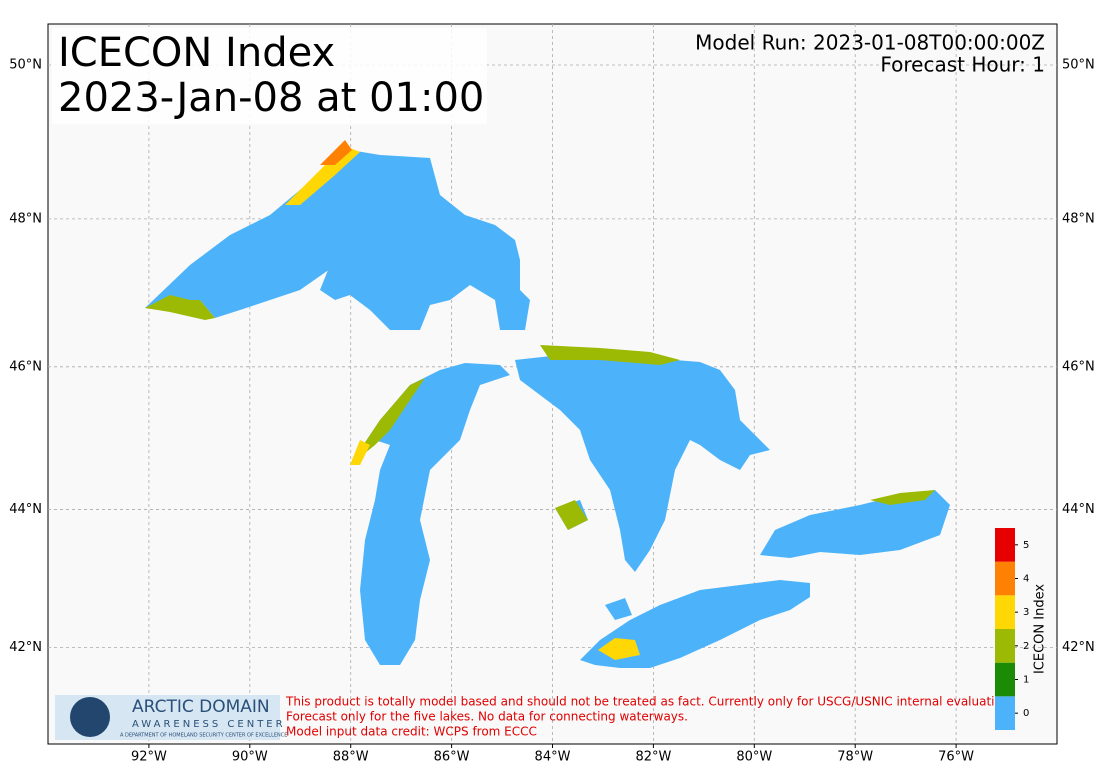  I want to click on title: ICECON Index, so click(196, 53).